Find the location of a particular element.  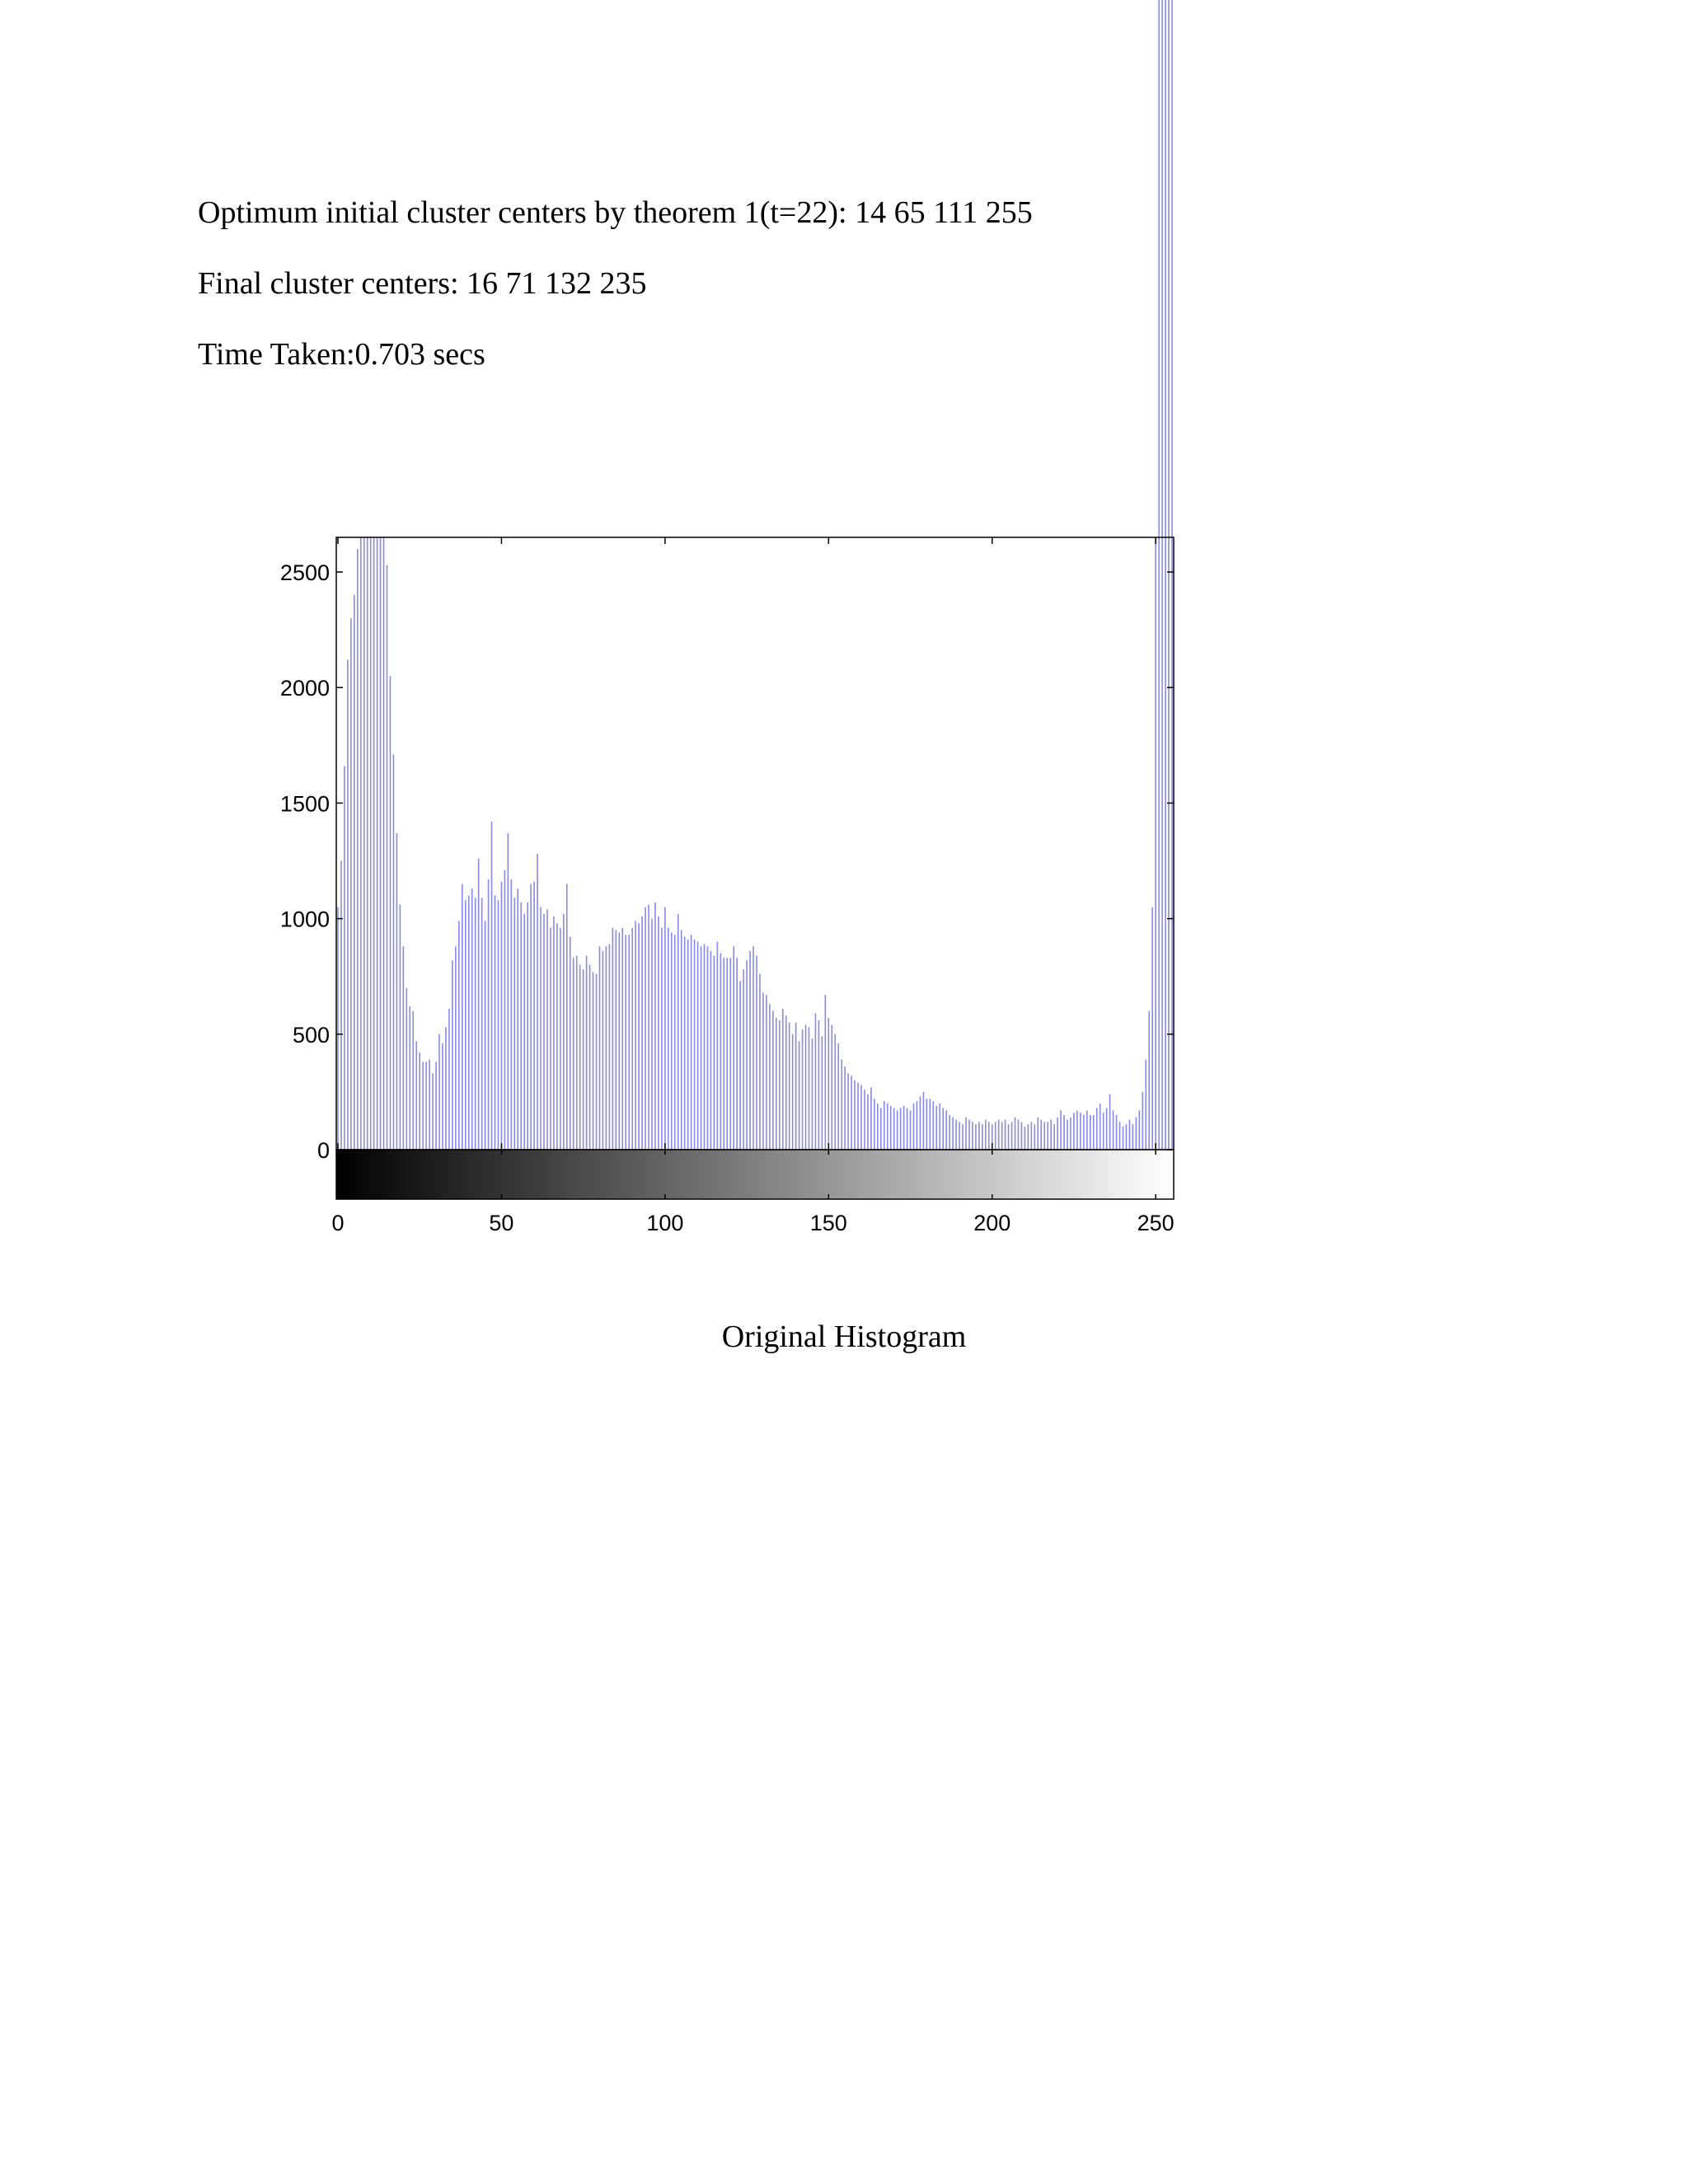

tick-label: 250 is located at coordinates (1156, 1223).